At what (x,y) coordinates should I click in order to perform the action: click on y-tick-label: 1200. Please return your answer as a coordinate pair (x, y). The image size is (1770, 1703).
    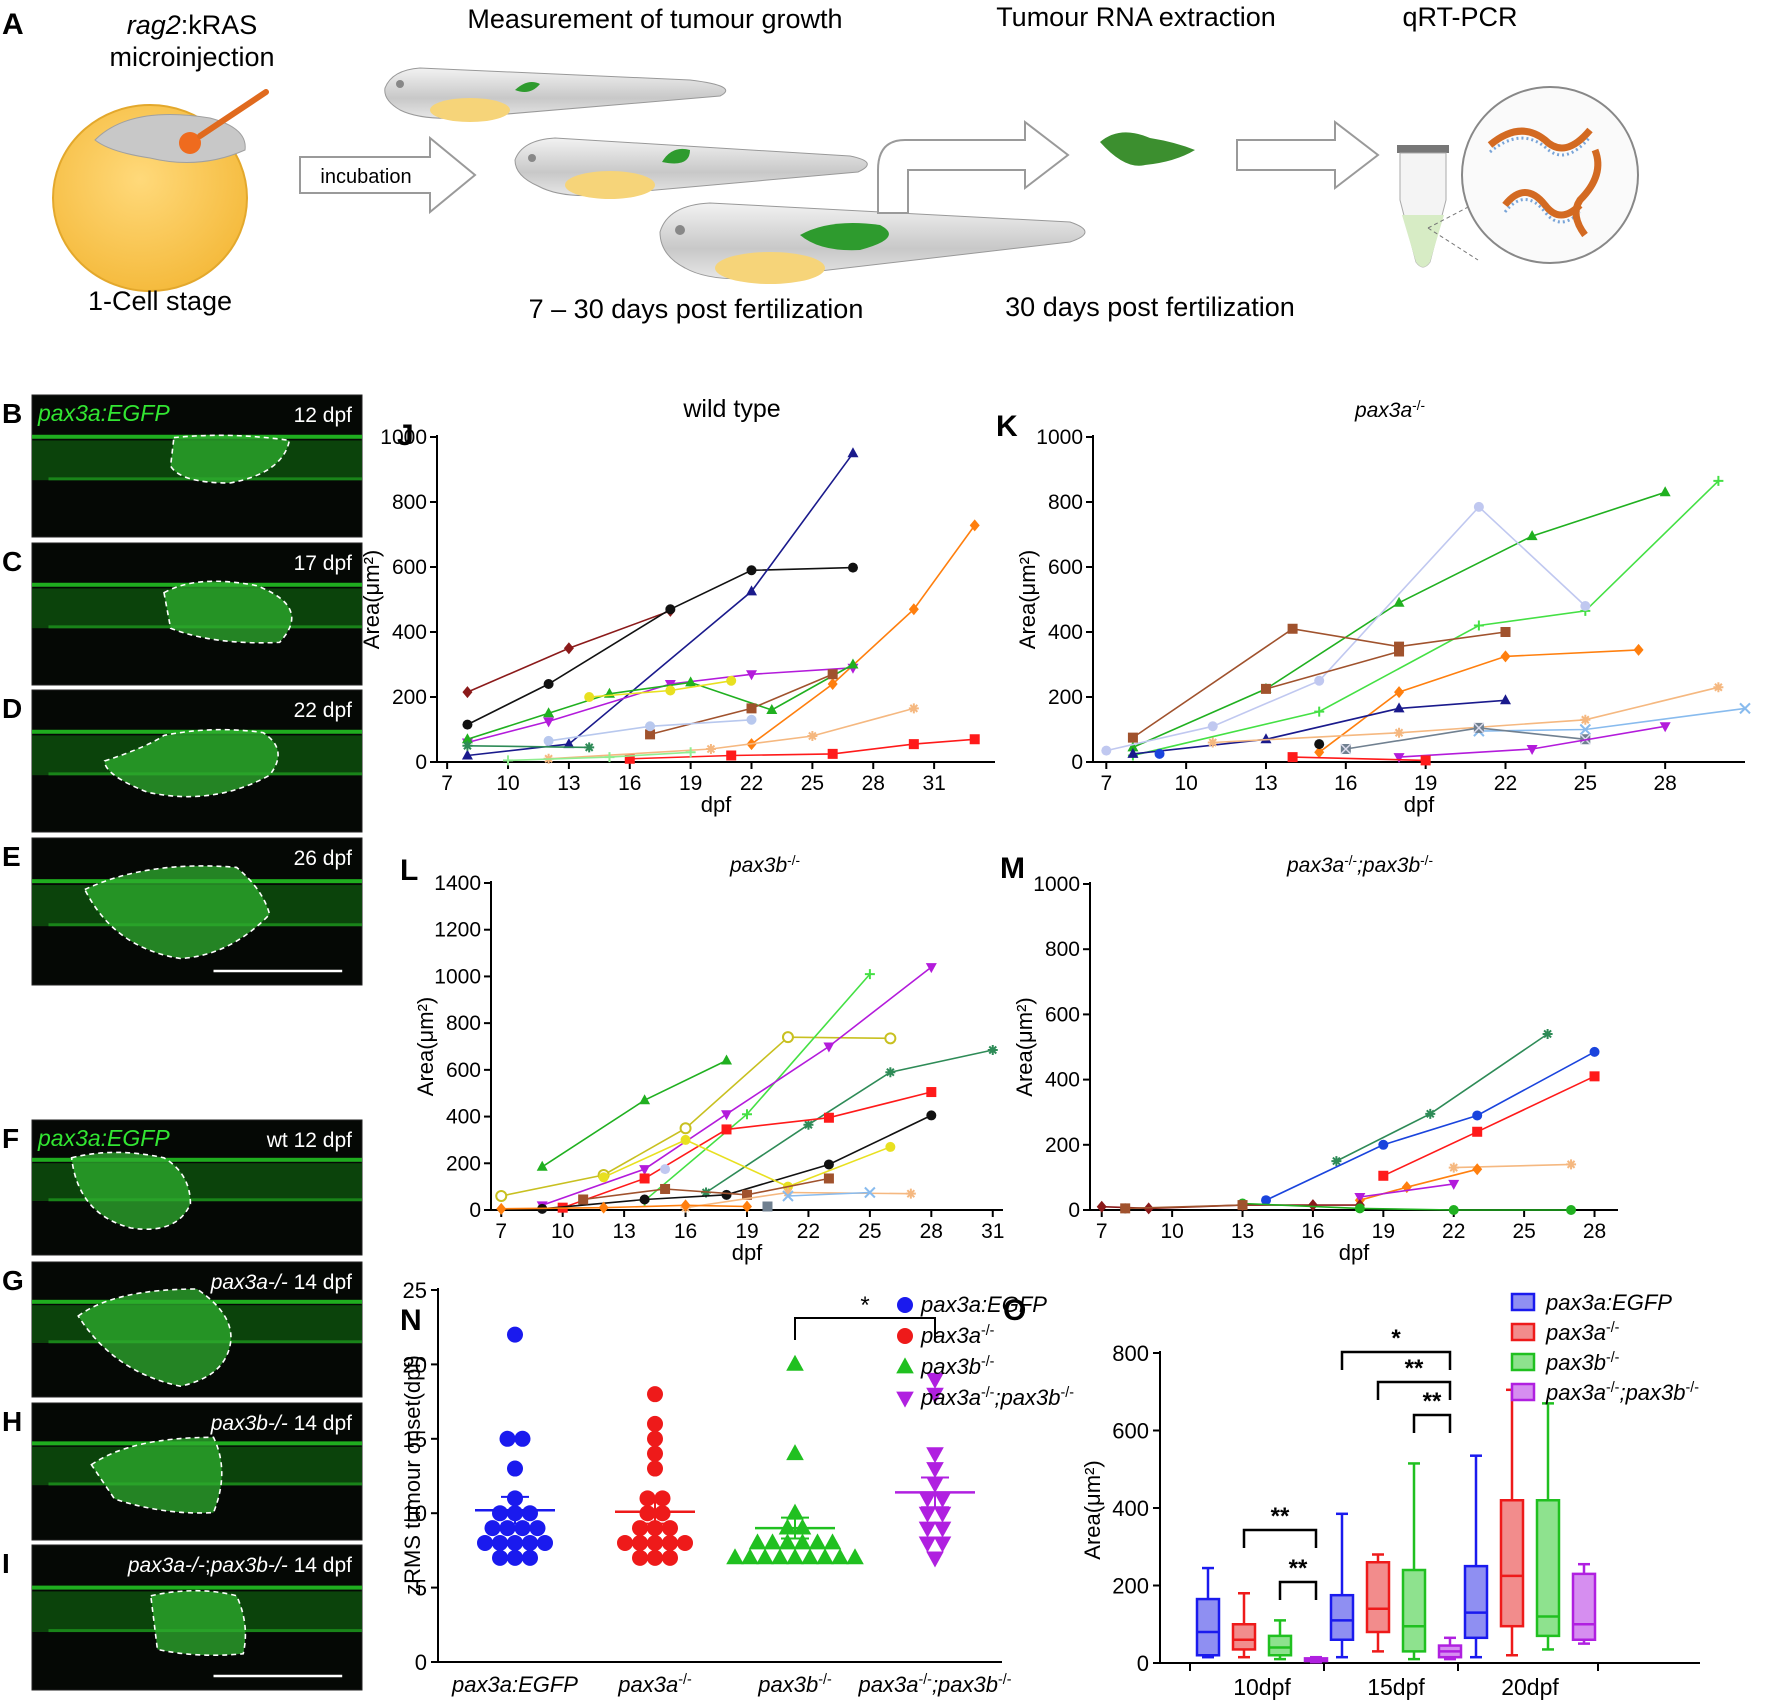
    Looking at the image, I should click on (457, 930).